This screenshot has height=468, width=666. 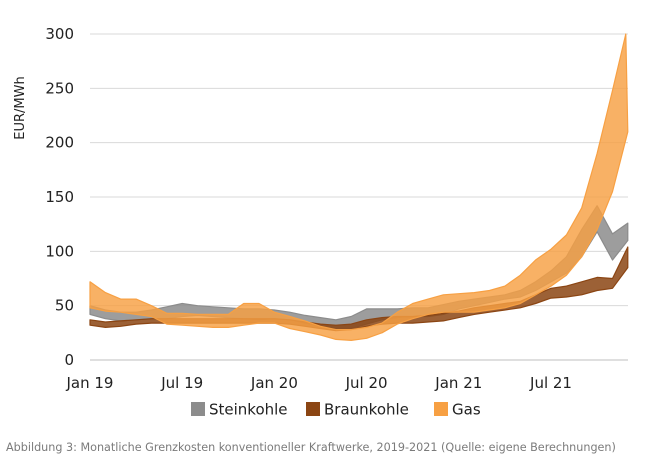 I want to click on y-axis-title: EUR/MWh, so click(x=20, y=107).